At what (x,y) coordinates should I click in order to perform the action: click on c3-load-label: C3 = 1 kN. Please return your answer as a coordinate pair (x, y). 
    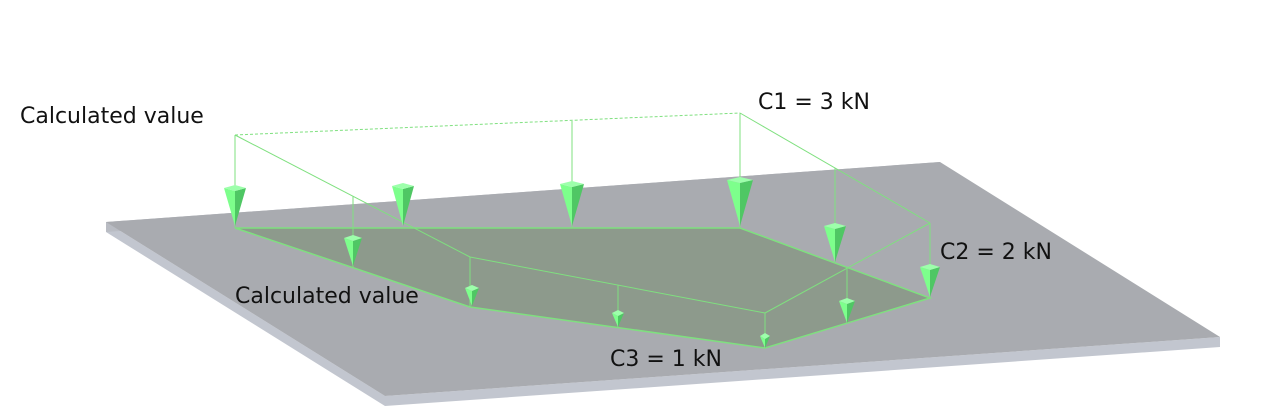
    Looking at the image, I should click on (666, 359).